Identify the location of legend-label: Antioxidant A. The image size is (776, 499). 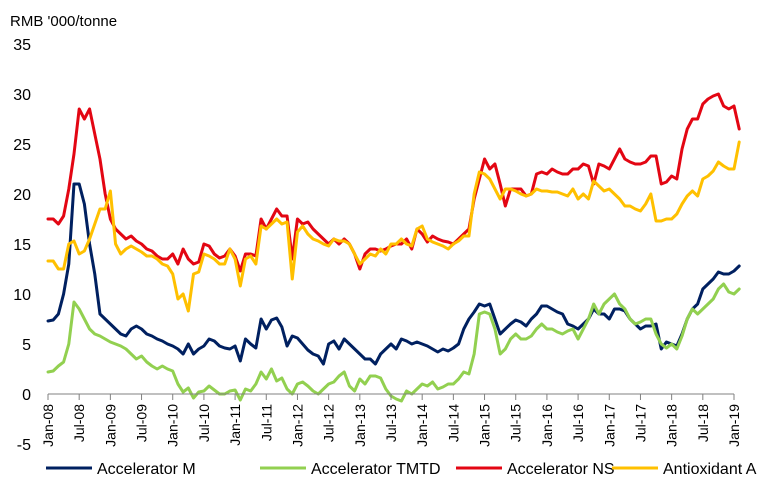
(710, 469).